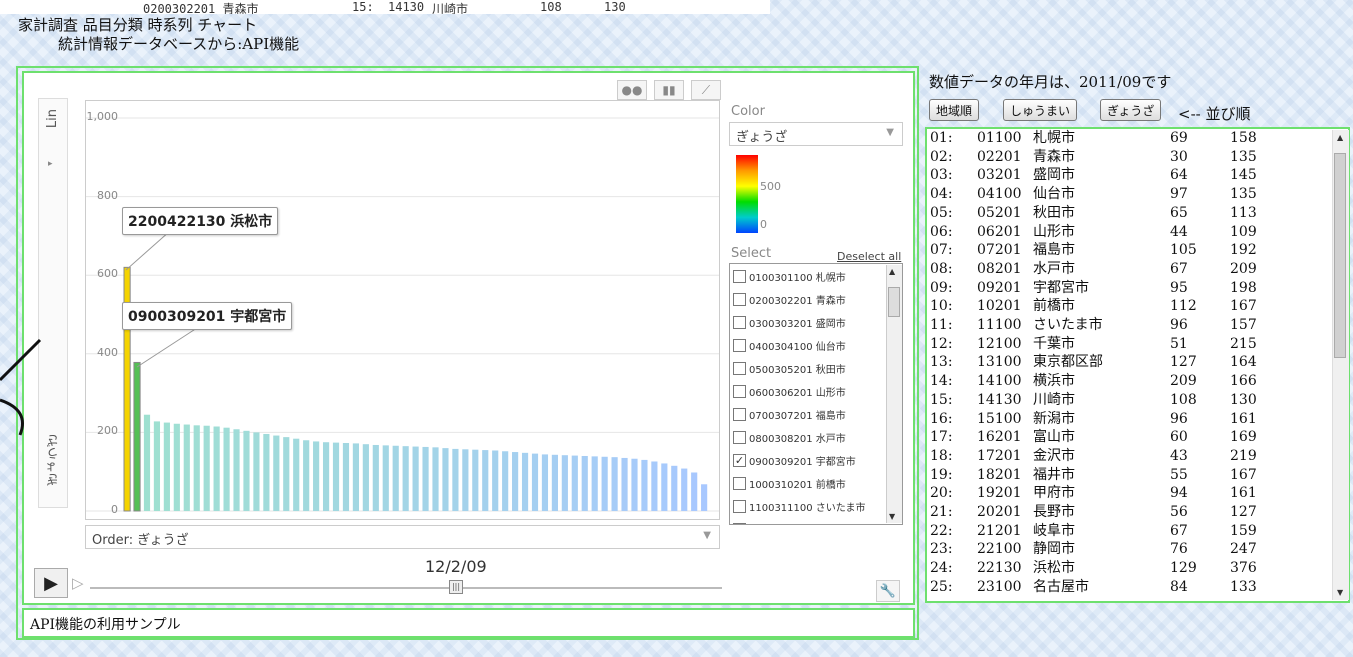  What do you see at coordinates (789, 391) in the screenshot?
I see `select-item: 0600306201 山形市` at bounding box center [789, 391].